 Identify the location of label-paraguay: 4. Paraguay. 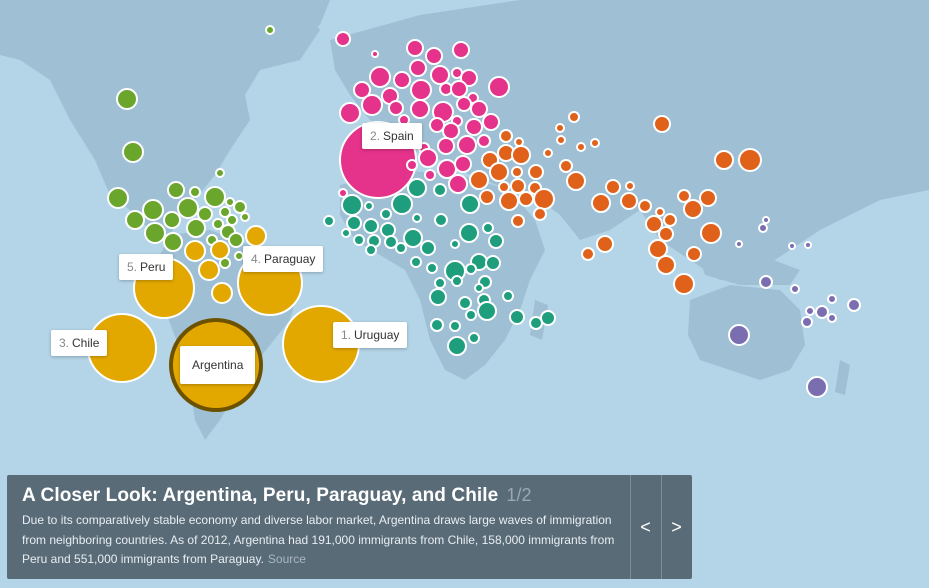
(283, 259).